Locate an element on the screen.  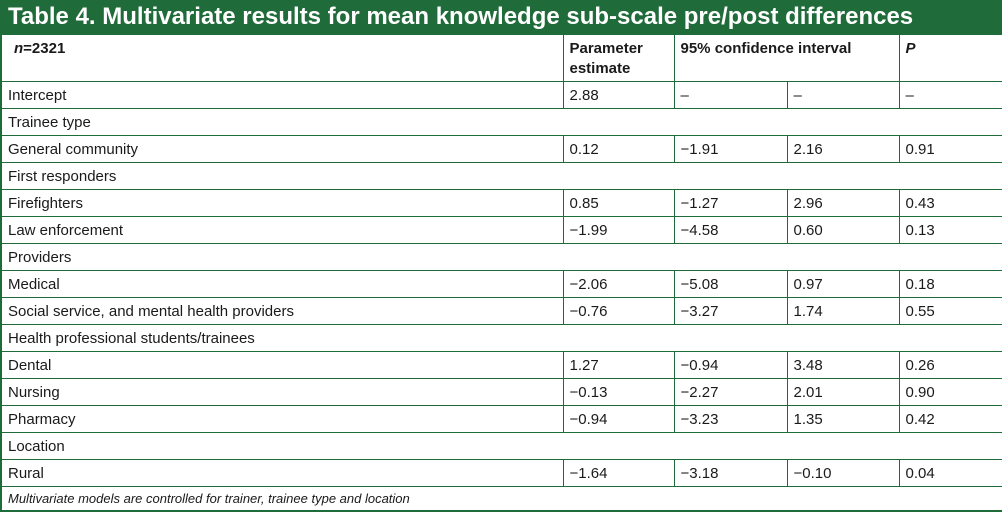
sample-size-header: n=2321 is located at coordinates (282, 58).